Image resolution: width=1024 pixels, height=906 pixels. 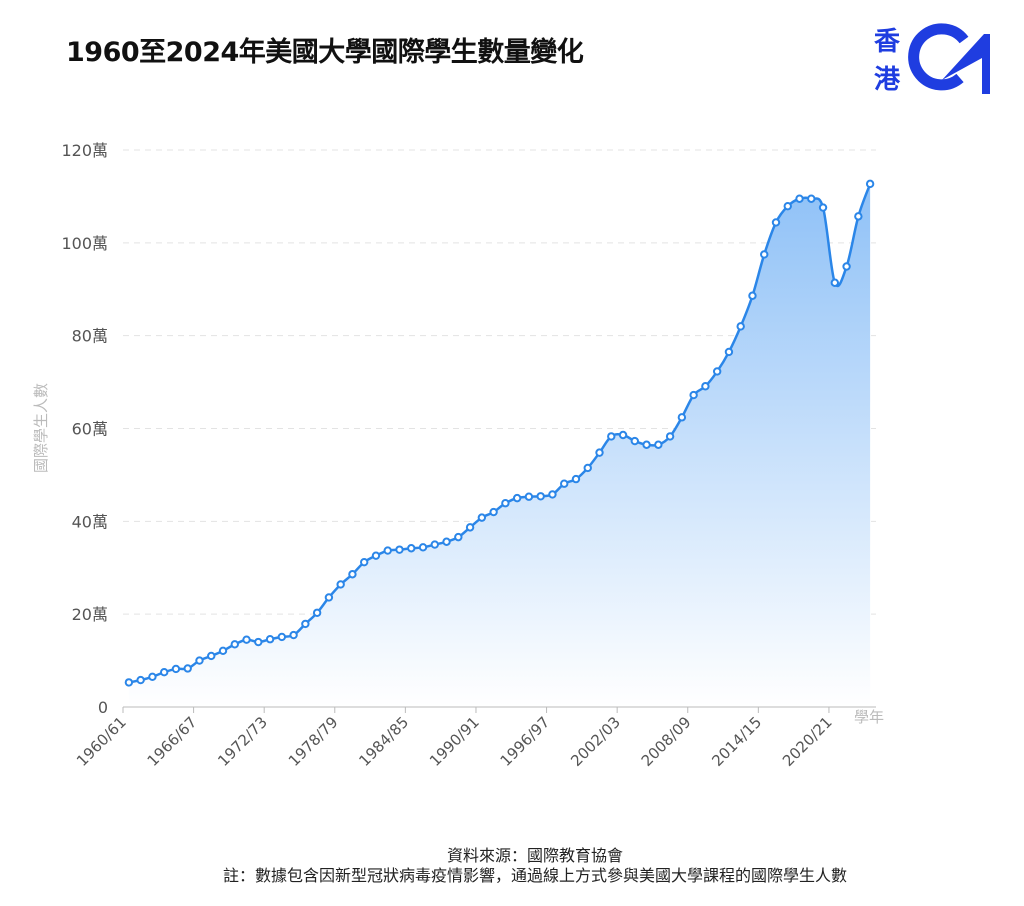 I want to click on x-tick-label: 2008/09, so click(x=666, y=741).